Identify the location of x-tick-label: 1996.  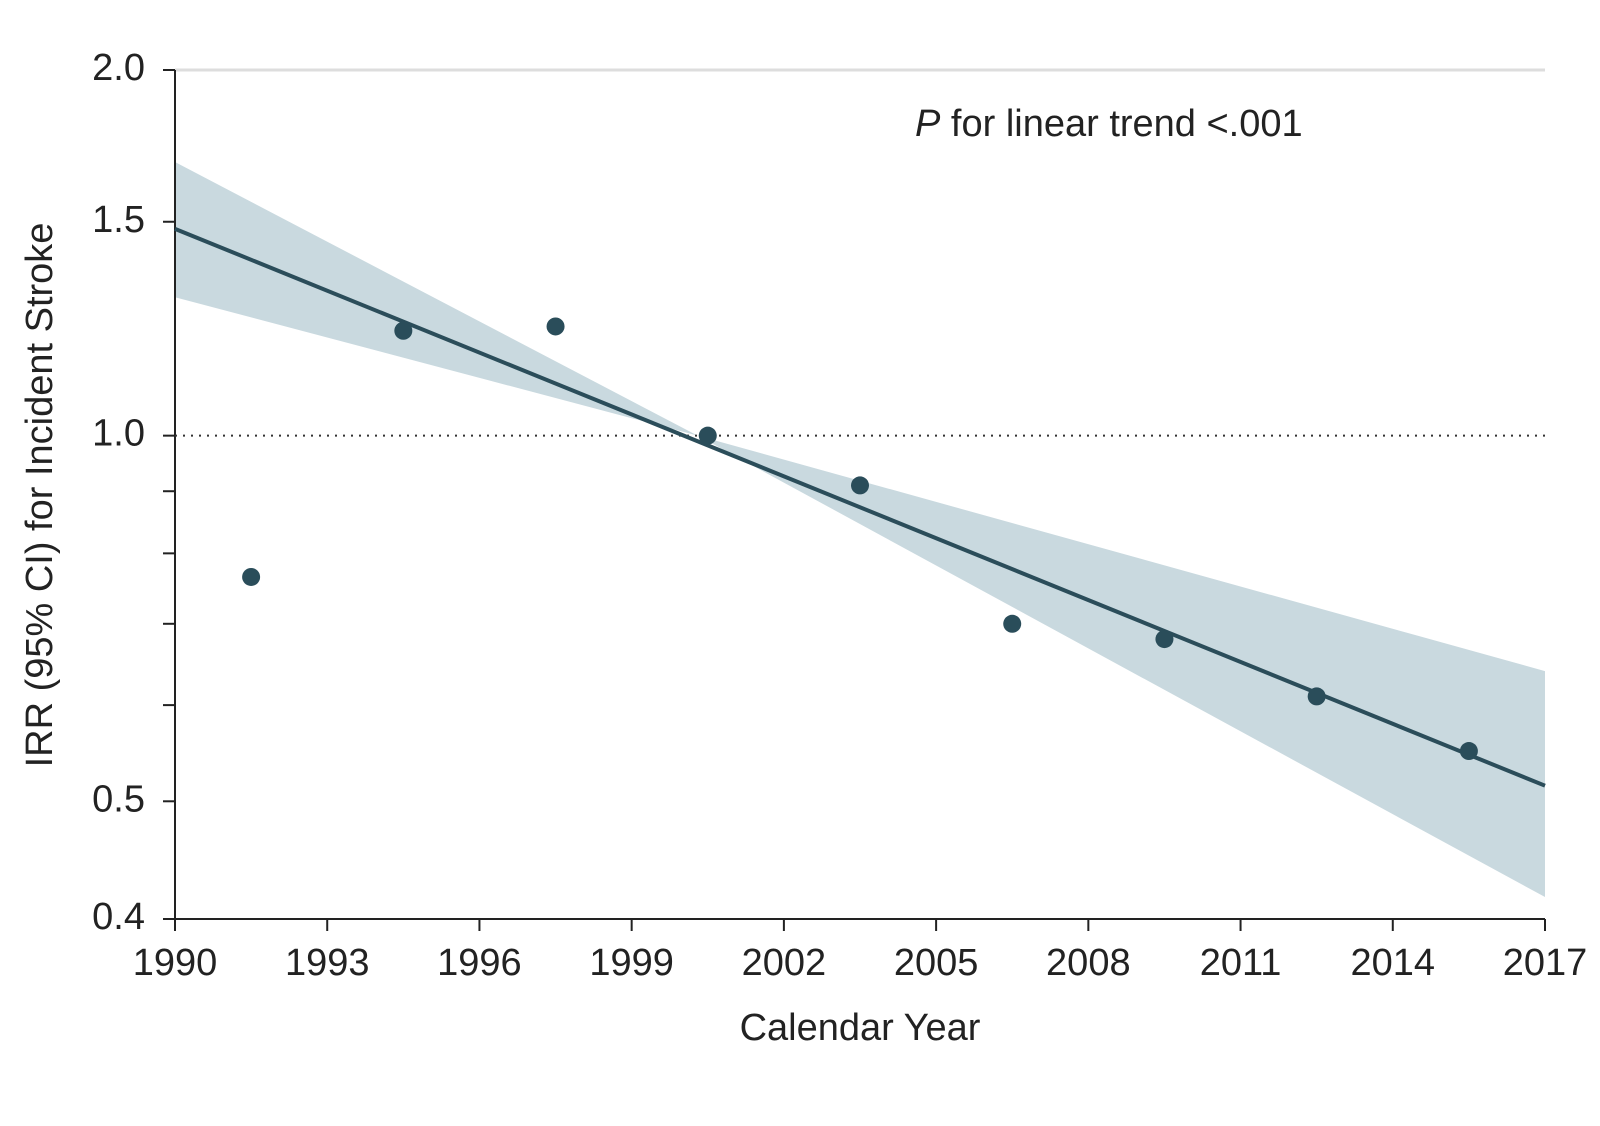
(479, 963).